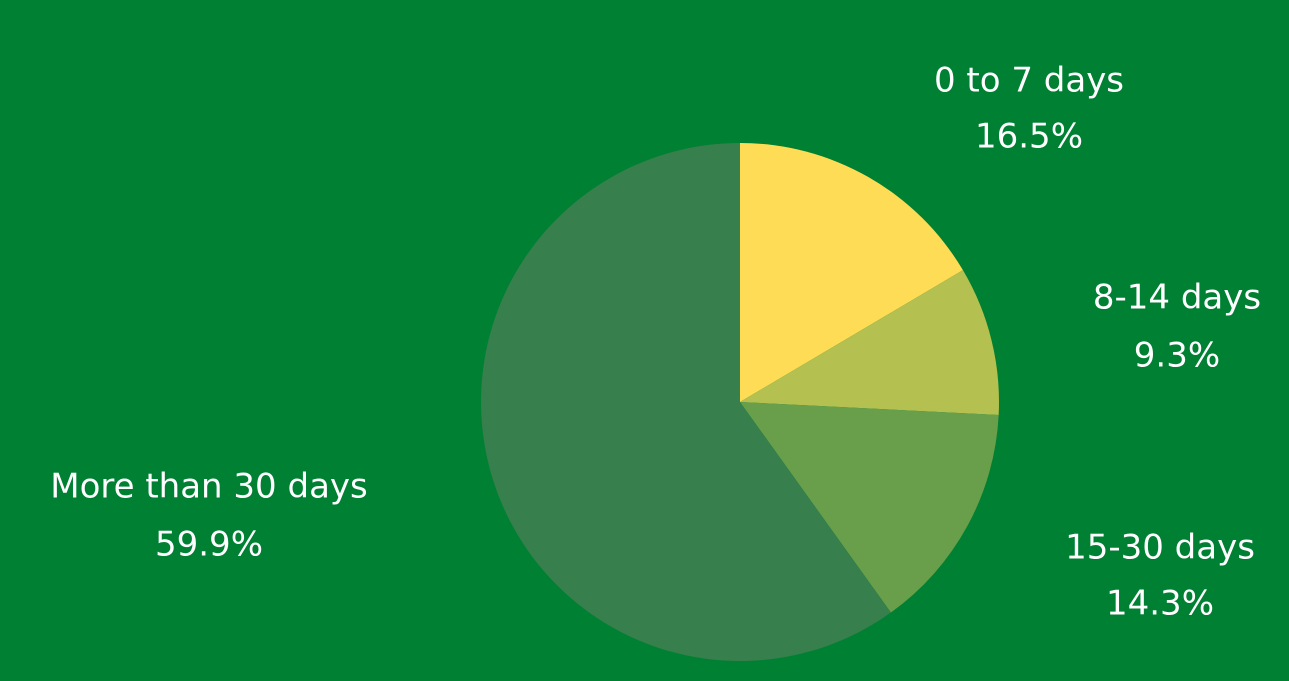 This screenshot has width=1289, height=681. I want to click on slice-value-label-2: 14.3%, so click(1160, 604).